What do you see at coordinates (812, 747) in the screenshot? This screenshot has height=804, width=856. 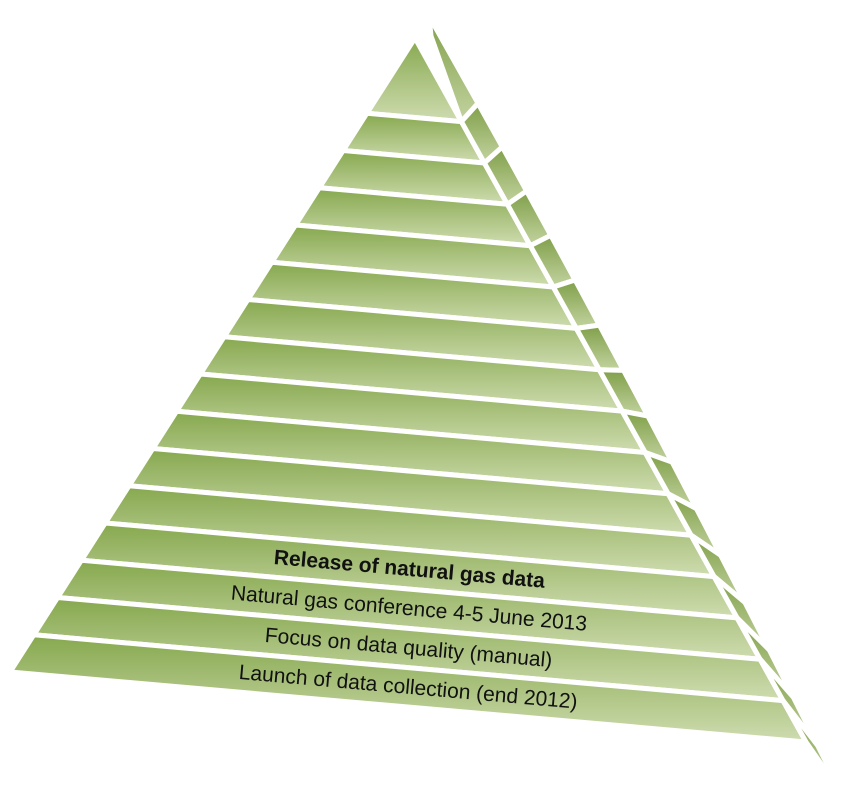 I see `pyramid-side-segment` at bounding box center [812, 747].